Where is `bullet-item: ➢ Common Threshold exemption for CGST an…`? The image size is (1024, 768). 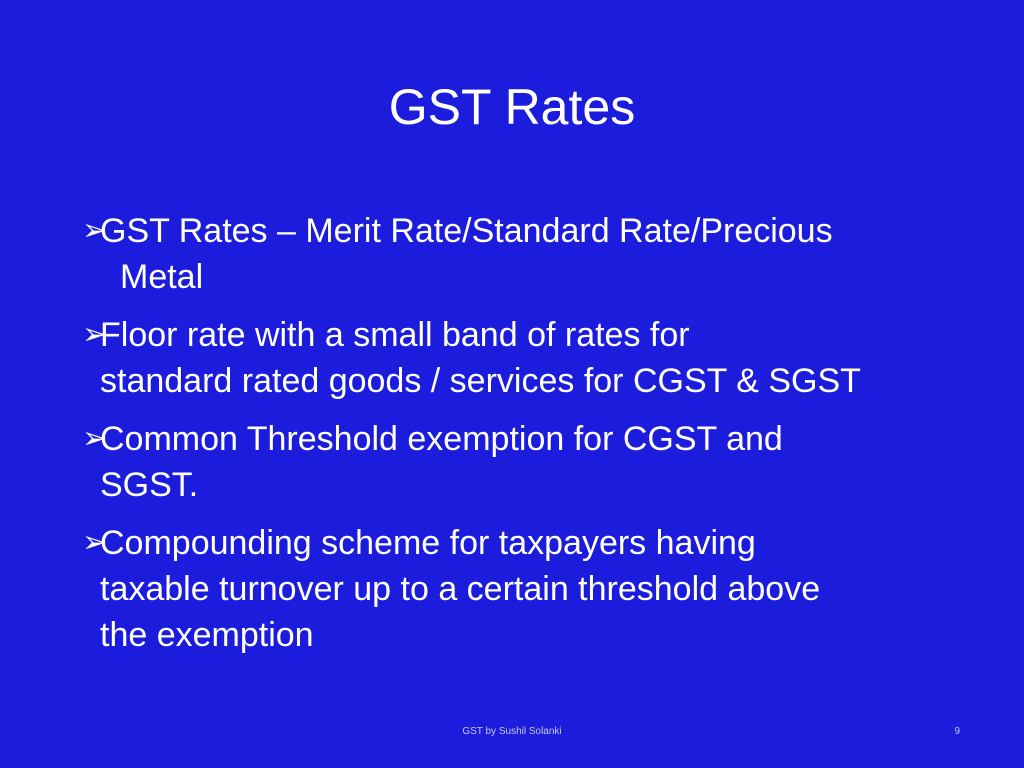 bullet-item: ➢ Common Threshold exemption for CGST an… is located at coordinates (518, 462).